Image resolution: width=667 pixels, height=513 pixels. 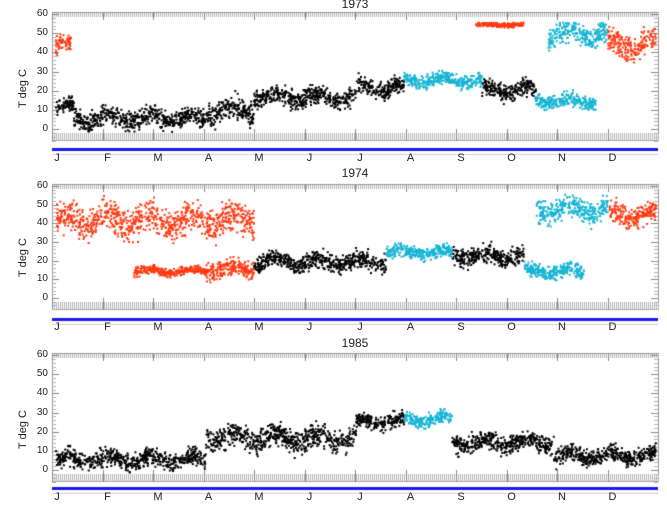 What do you see at coordinates (355, 173) in the screenshot?
I see `panel-title-1974: 1974` at bounding box center [355, 173].